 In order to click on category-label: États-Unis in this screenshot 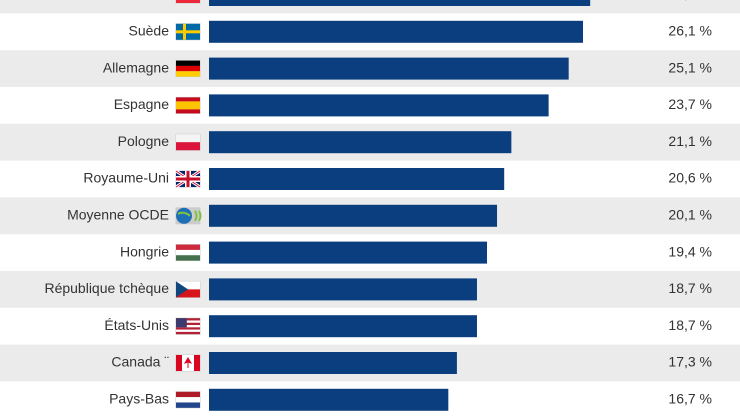, I will do `click(136, 325)`.